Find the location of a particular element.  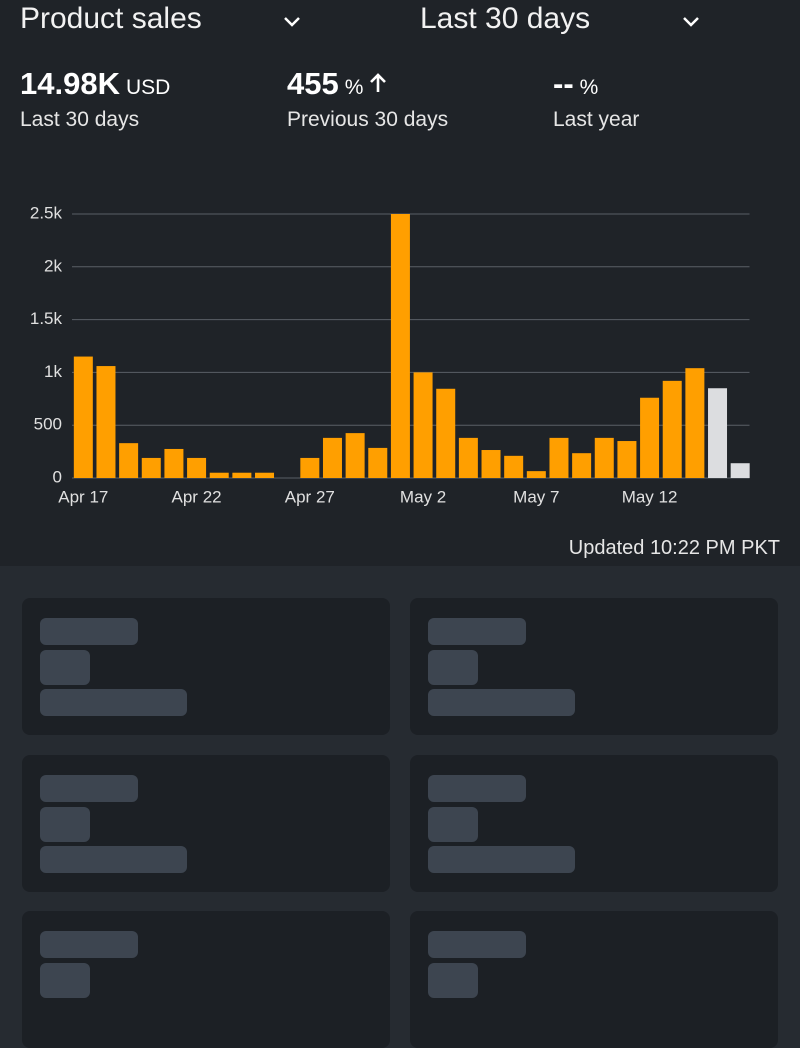

stat-value: 455 is located at coordinates (313, 83).